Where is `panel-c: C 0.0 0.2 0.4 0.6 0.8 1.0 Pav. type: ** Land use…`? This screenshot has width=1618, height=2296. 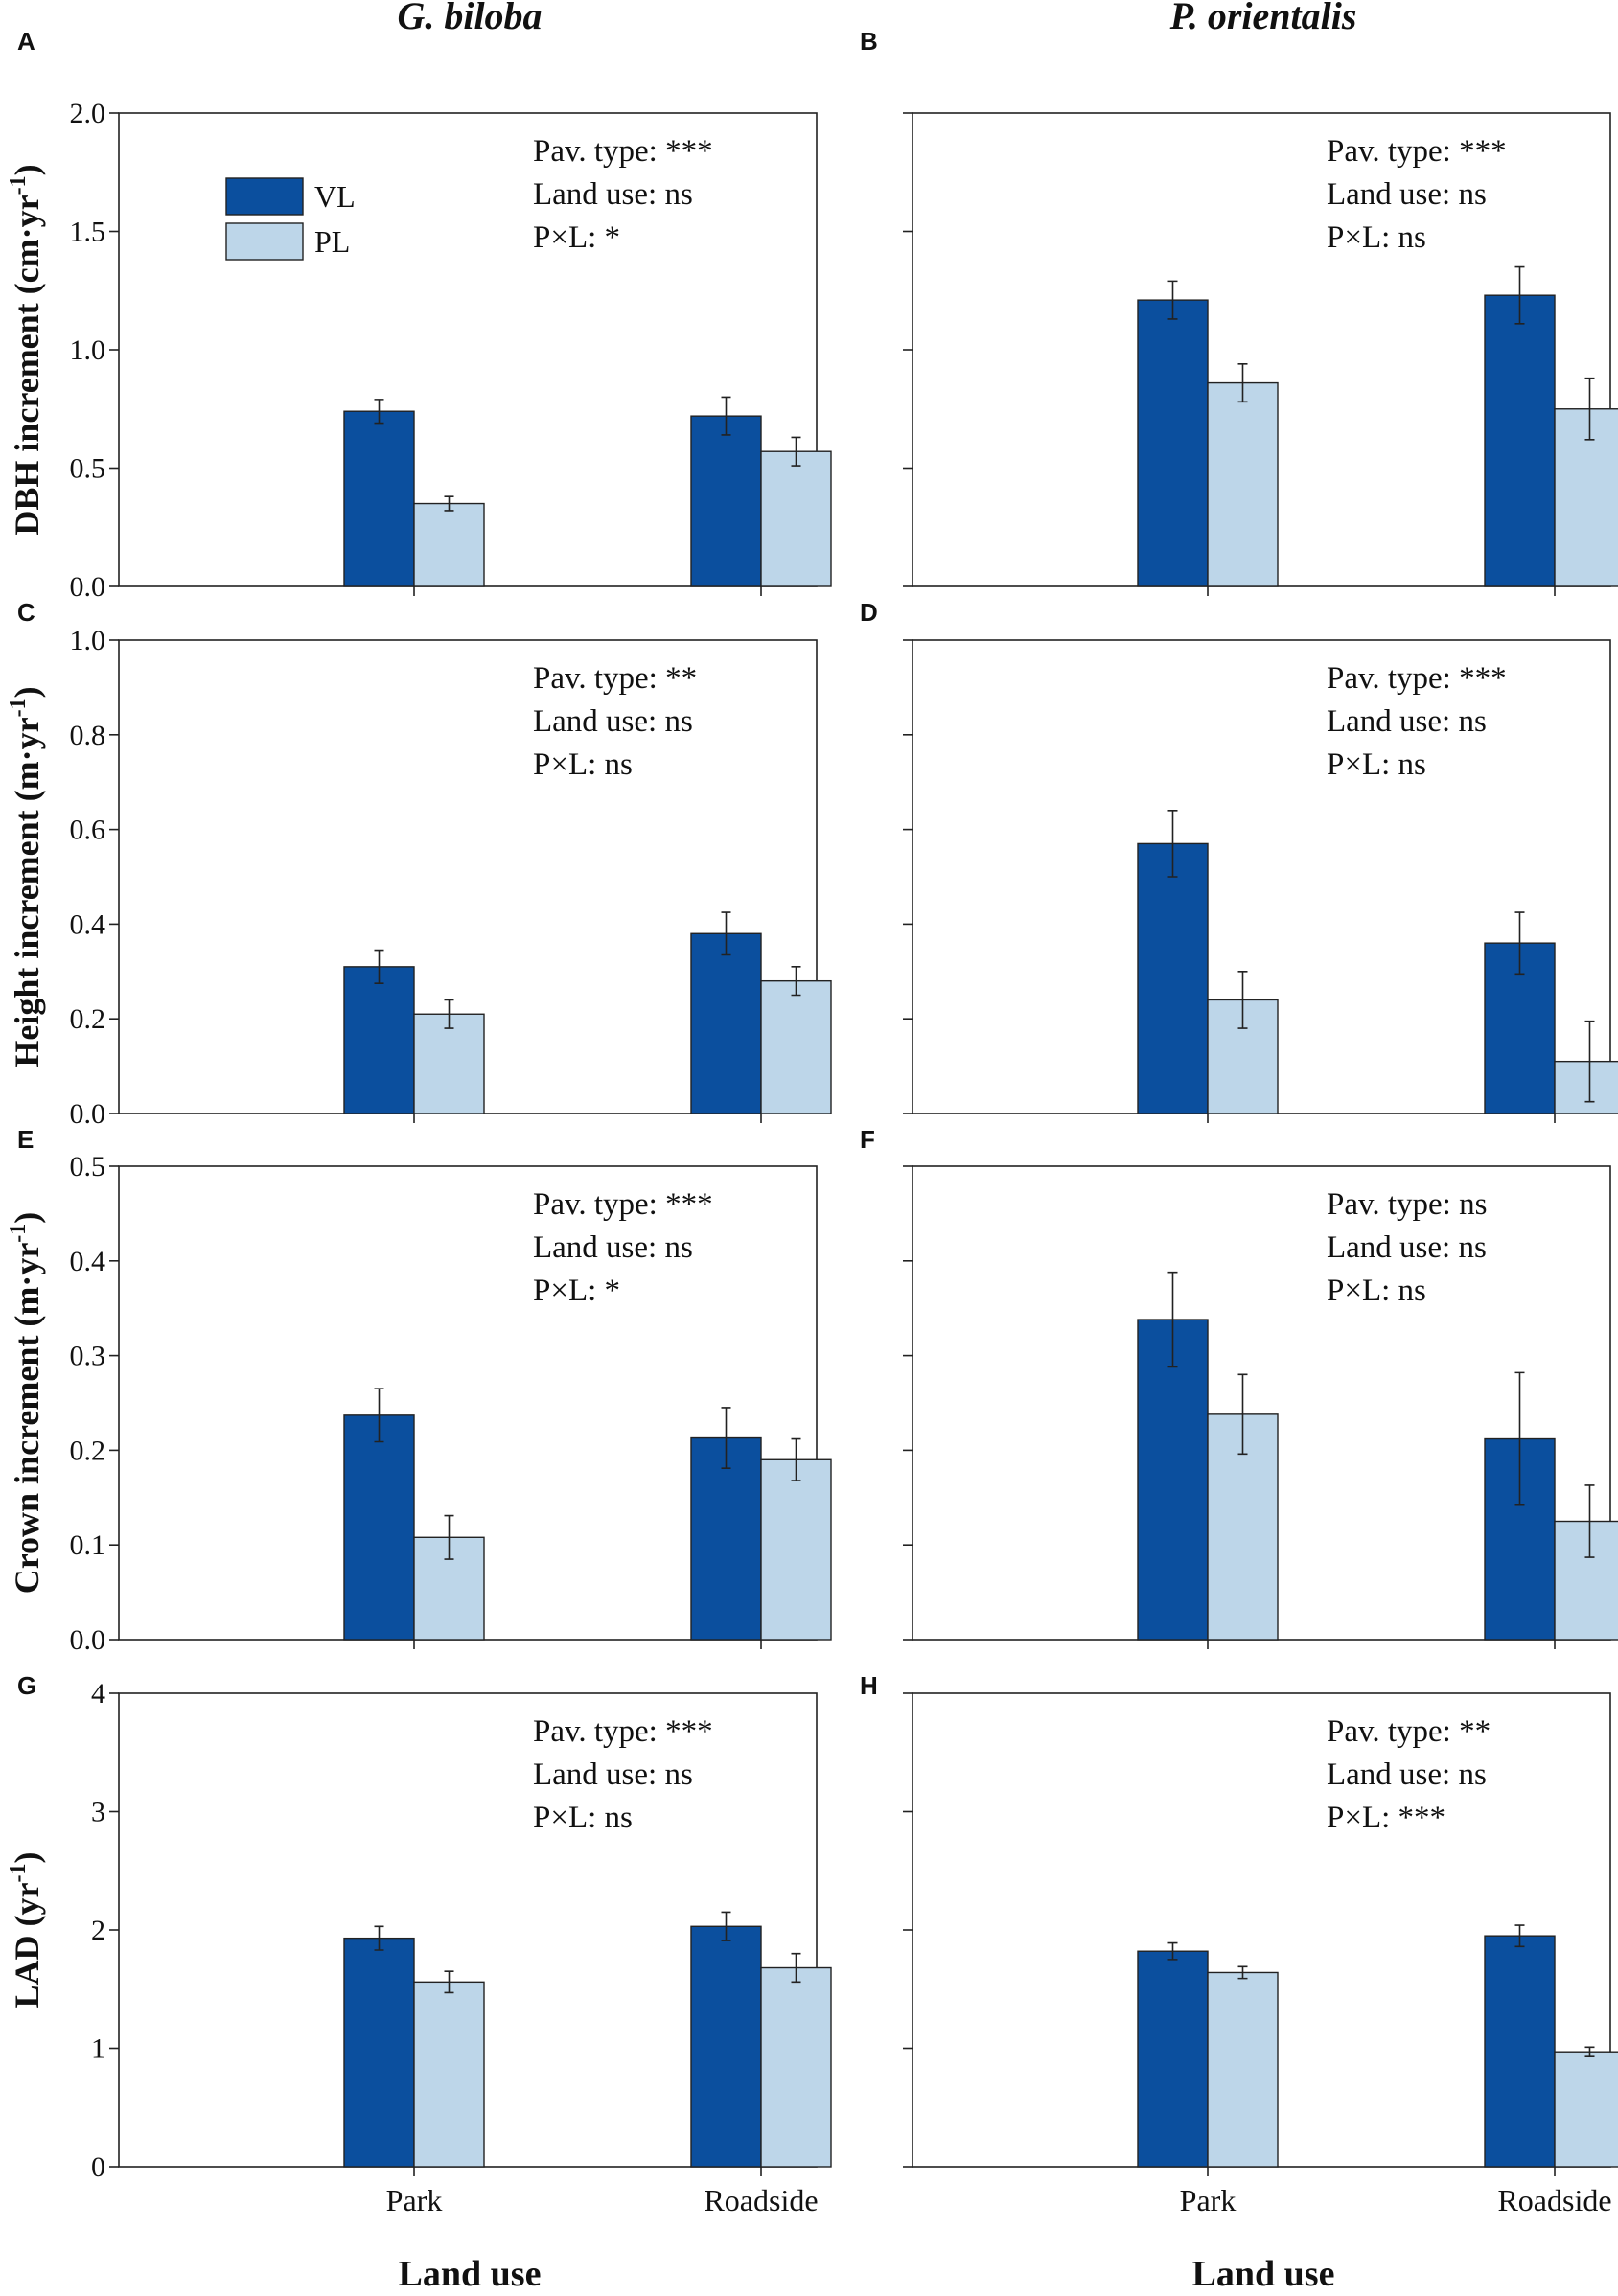
panel-c: C 0.0 0.2 0.4 0.6 0.8 1.0 Pav. type: ** Land use… is located at coordinates (419, 864).